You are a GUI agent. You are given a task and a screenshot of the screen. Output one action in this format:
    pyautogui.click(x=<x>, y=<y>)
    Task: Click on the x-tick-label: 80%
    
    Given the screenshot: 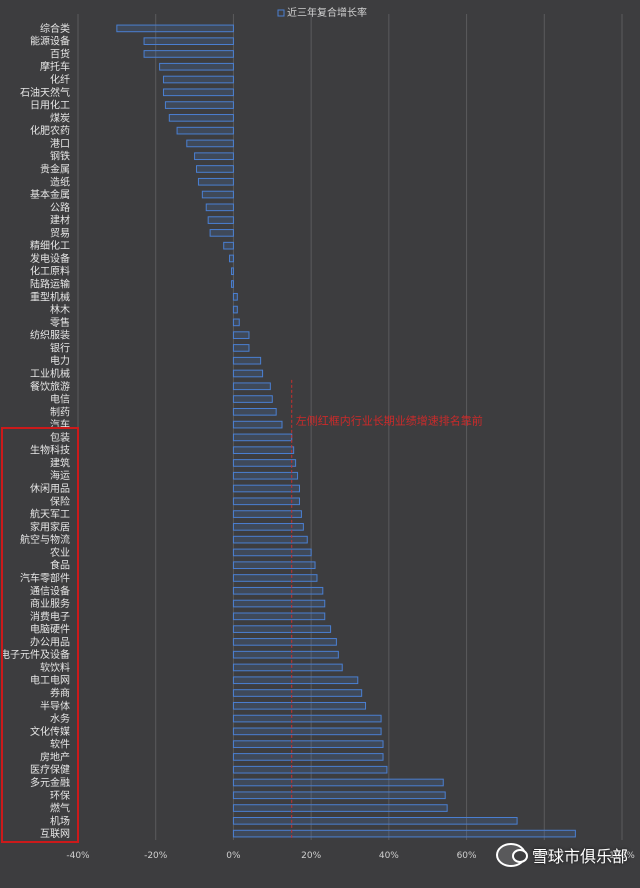 What is the action you would take?
    pyautogui.click(x=544, y=856)
    